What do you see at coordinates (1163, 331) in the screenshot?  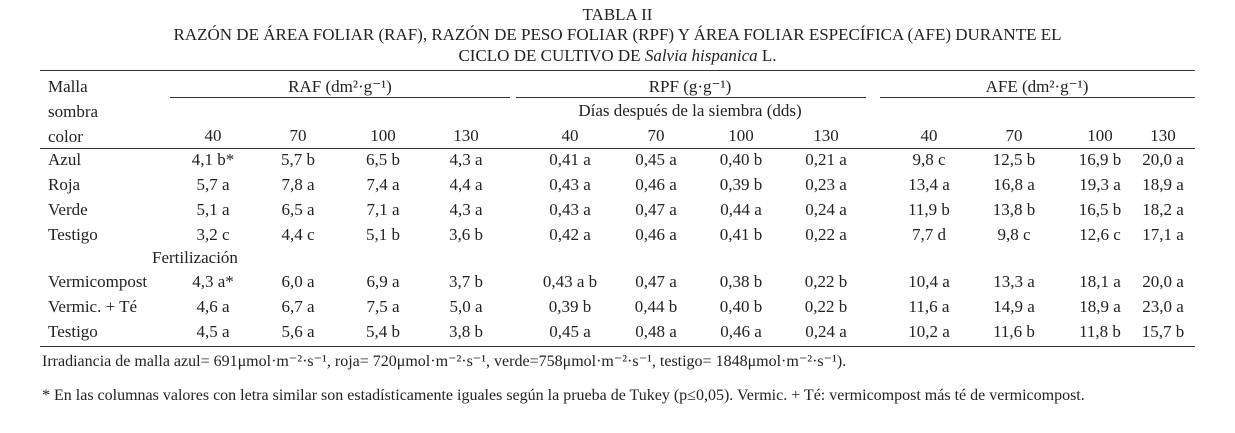 I see `cell: 15,7 b` at bounding box center [1163, 331].